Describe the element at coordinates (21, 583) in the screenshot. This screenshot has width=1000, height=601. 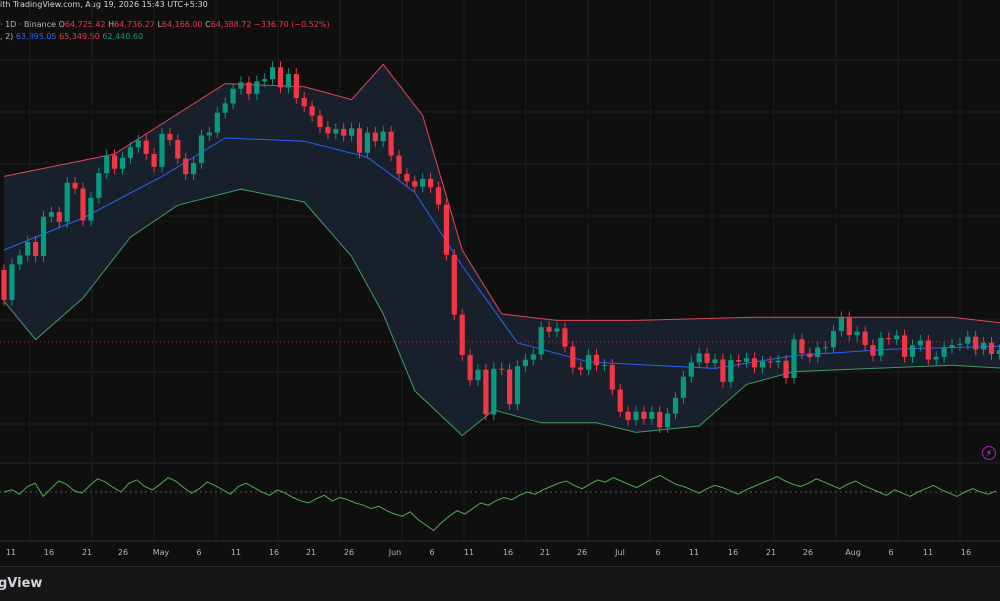
I see `brand-logo: gView` at that location.